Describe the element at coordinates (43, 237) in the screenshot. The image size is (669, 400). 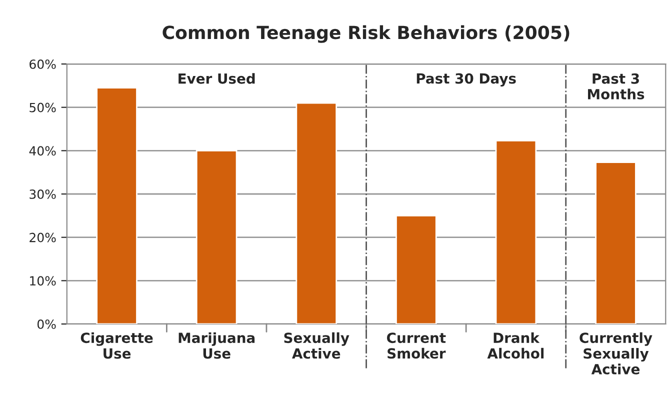
I see `y-tick-label: 20%` at that location.